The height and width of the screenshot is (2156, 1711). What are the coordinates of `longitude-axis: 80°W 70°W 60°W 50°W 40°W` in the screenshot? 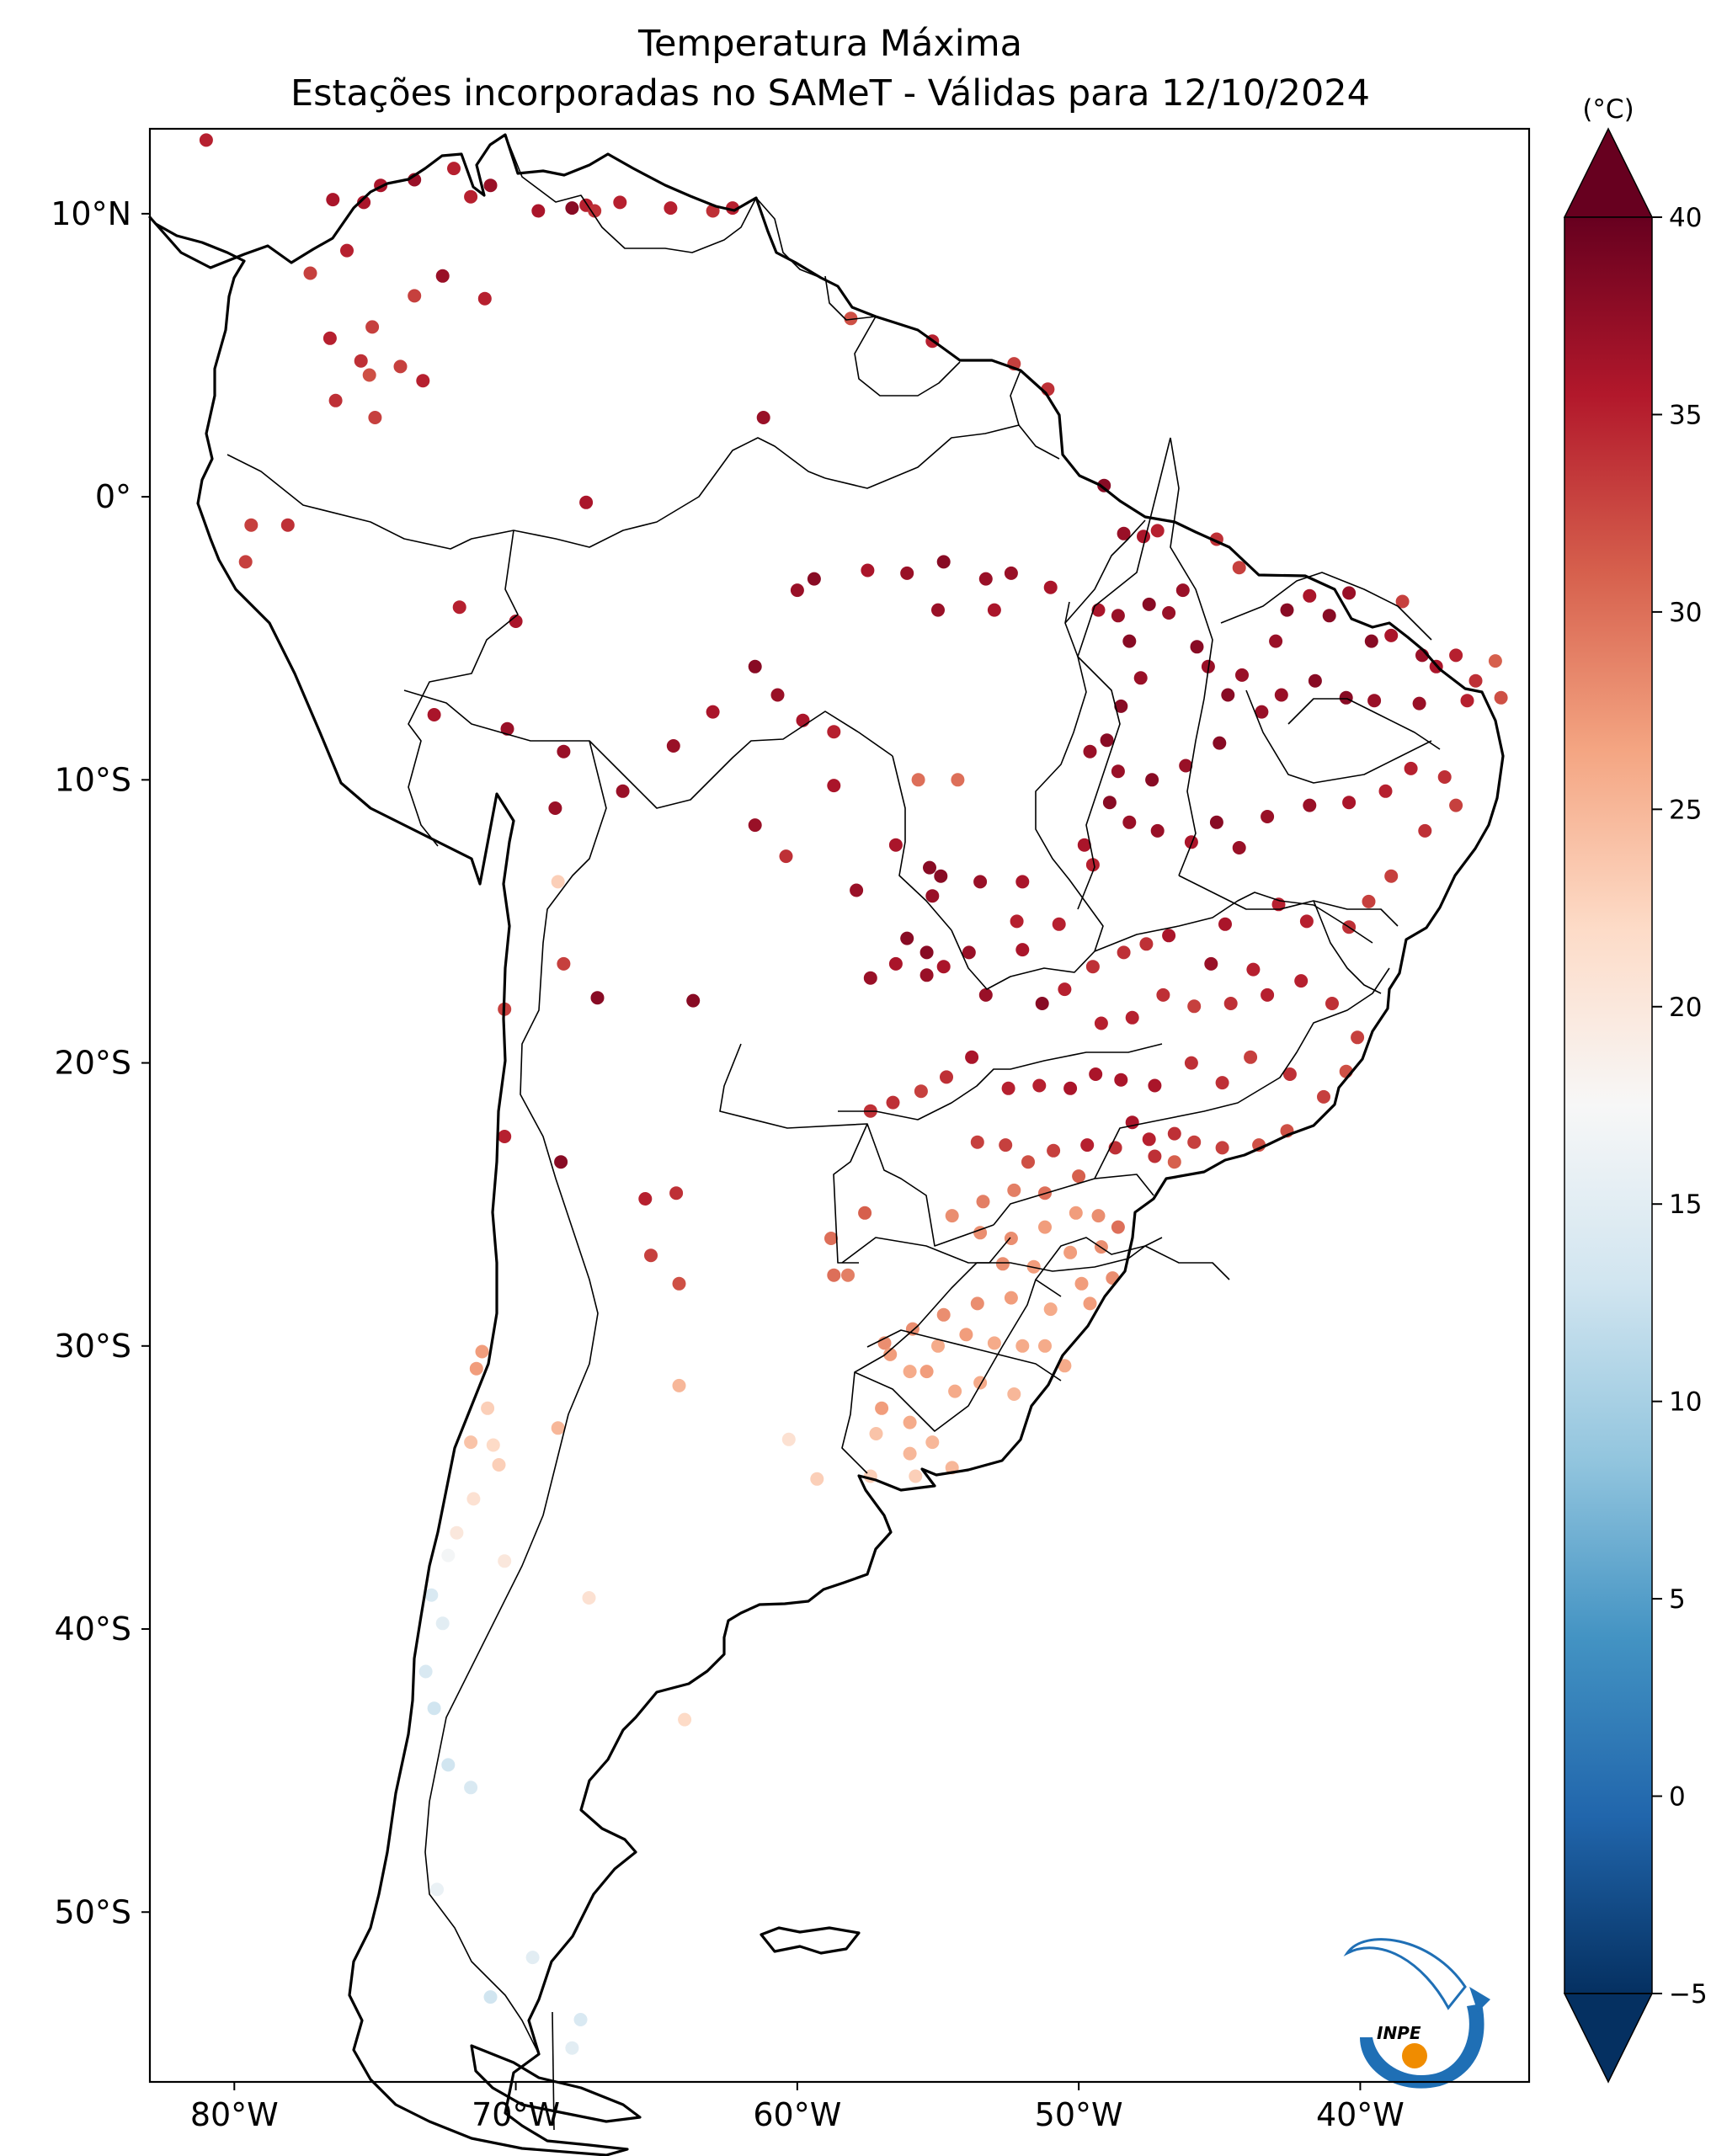 It's located at (797, 2107).